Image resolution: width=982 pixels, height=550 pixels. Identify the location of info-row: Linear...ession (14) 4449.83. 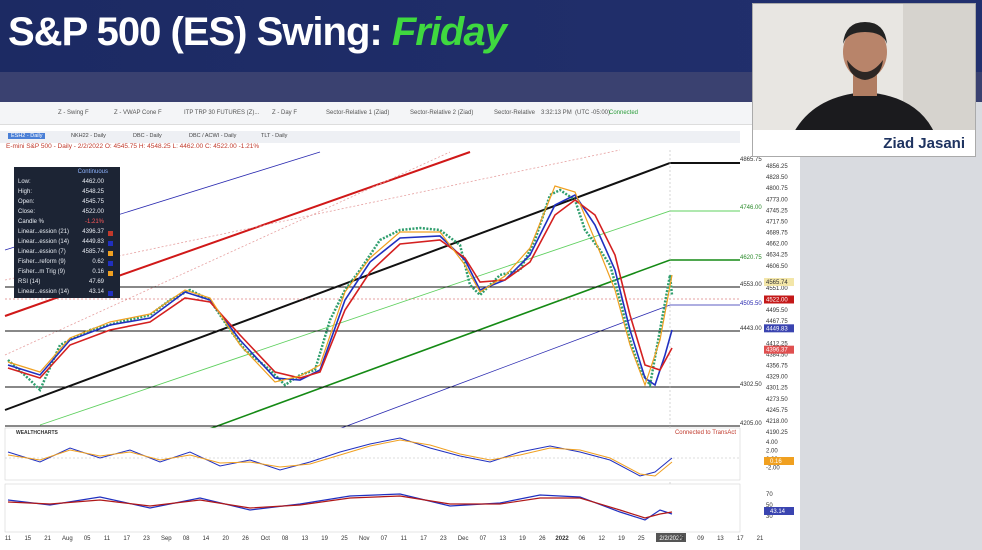
(66, 244).